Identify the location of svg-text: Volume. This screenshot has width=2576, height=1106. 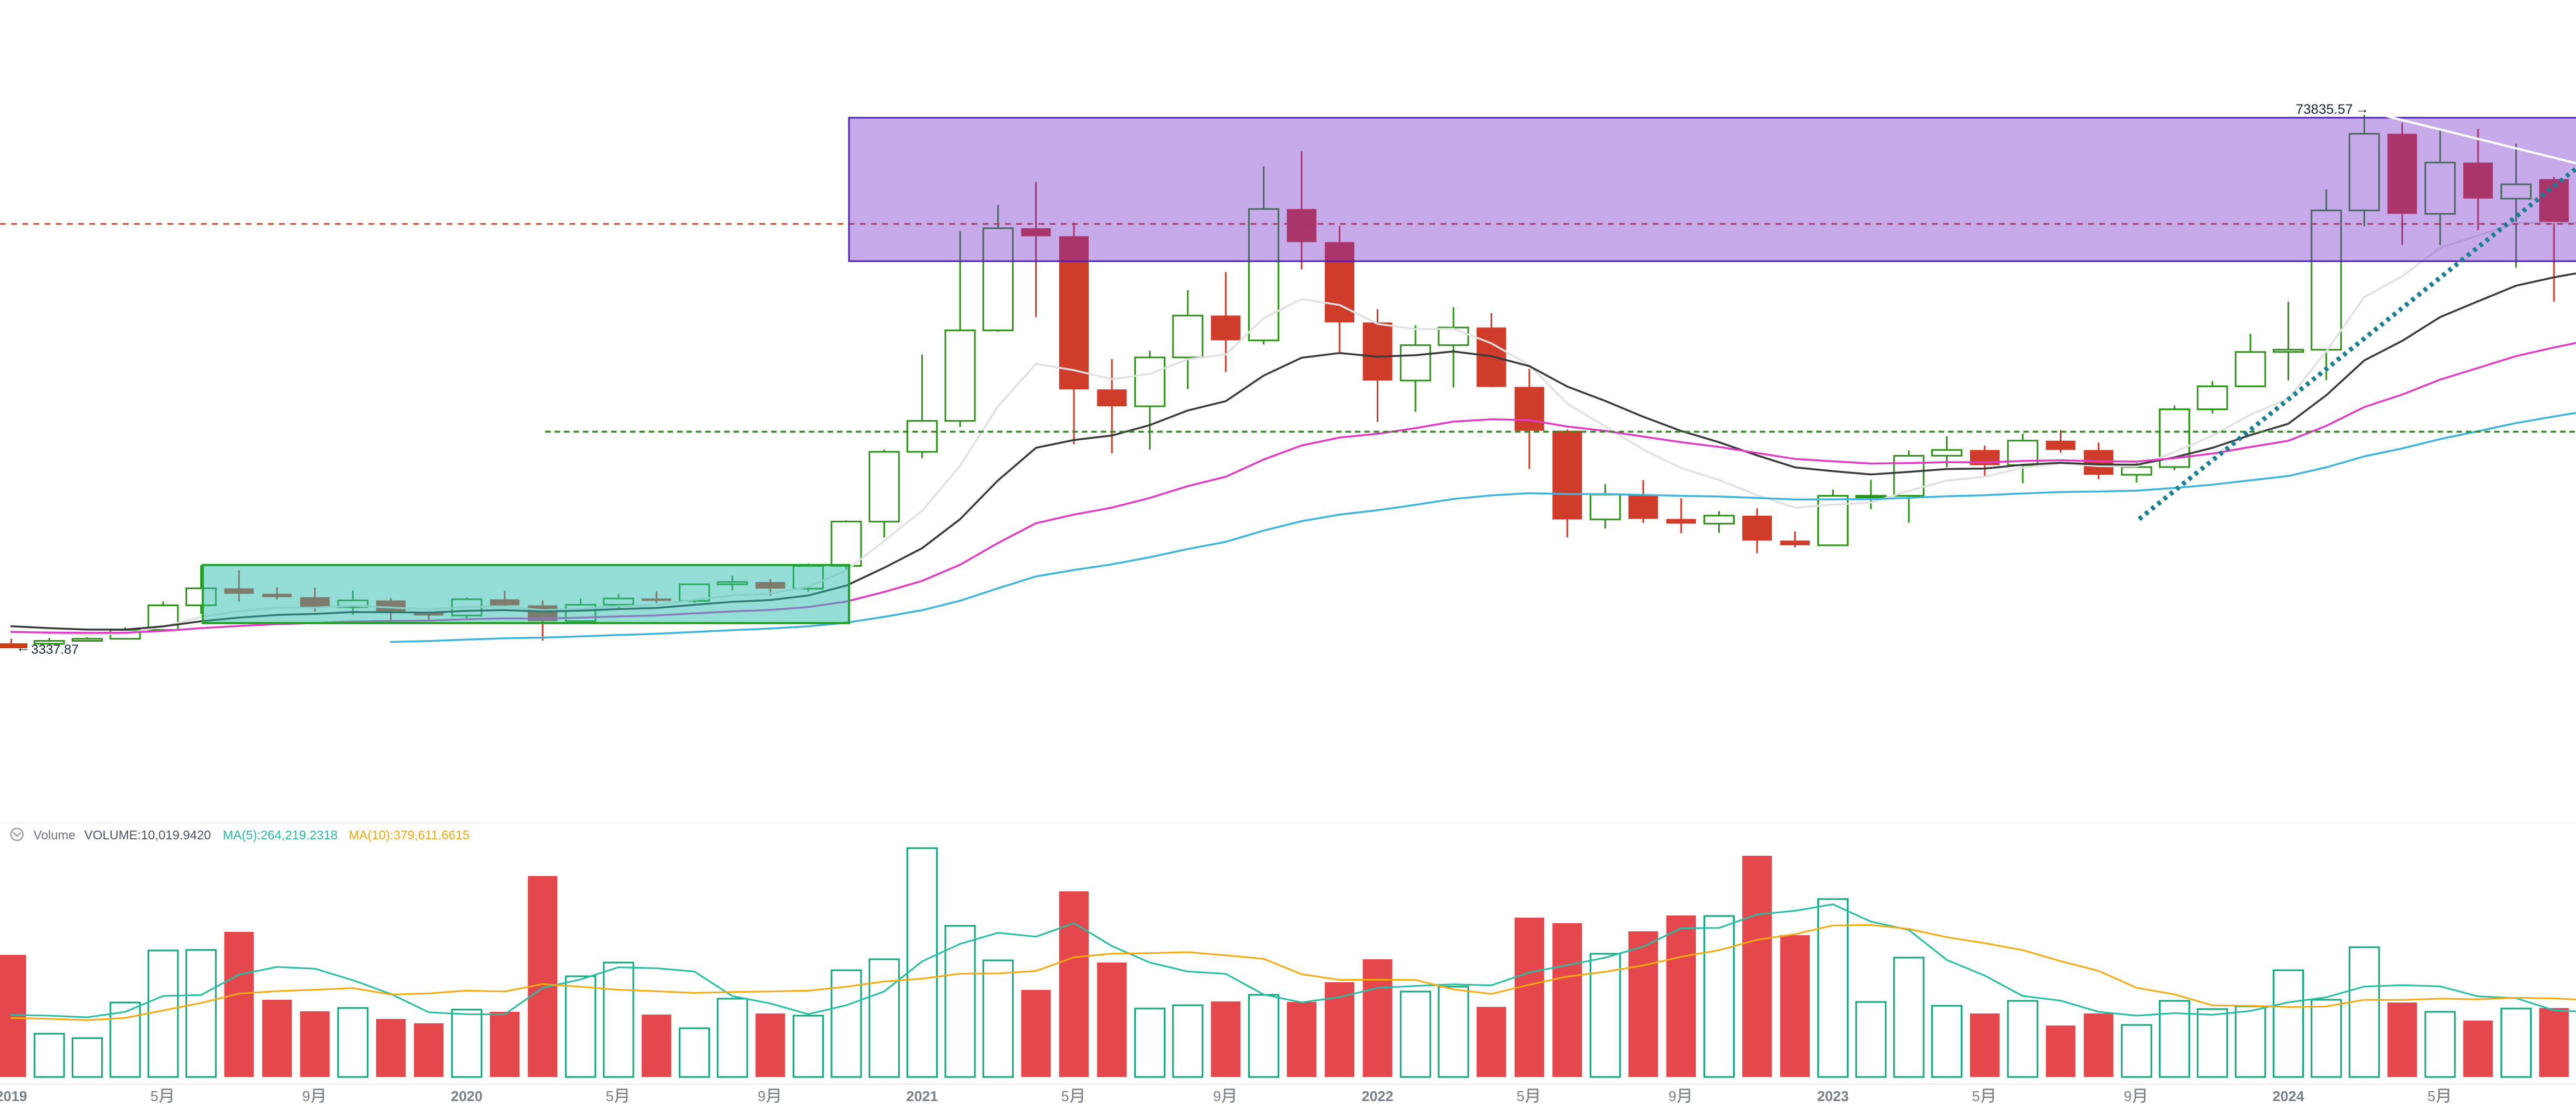
(54, 835).